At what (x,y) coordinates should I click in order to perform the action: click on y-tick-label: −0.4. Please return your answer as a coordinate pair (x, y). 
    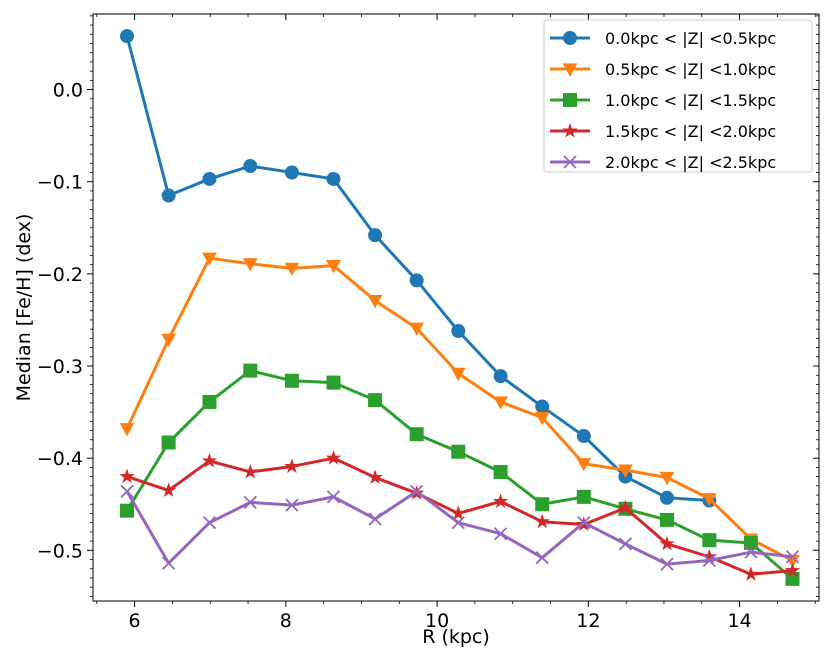
    Looking at the image, I should click on (60, 459).